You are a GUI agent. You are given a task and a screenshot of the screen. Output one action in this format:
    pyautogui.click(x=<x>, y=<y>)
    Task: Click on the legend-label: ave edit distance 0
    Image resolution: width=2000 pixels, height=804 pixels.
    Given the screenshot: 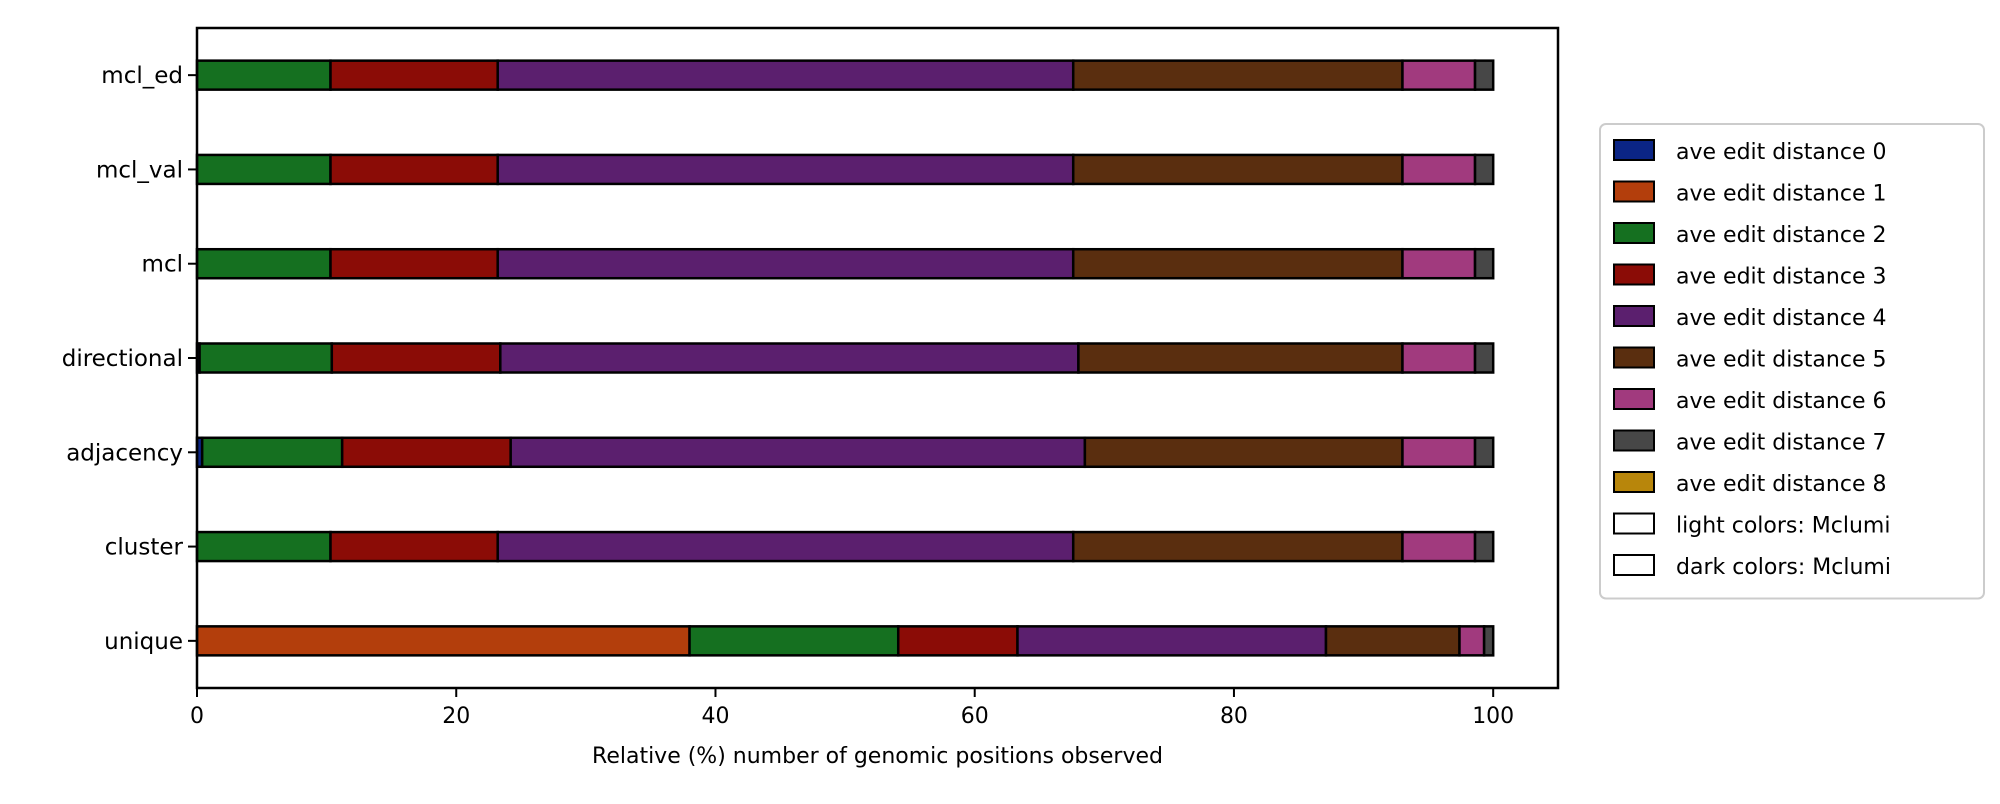 What is the action you would take?
    pyautogui.click(x=1781, y=152)
    